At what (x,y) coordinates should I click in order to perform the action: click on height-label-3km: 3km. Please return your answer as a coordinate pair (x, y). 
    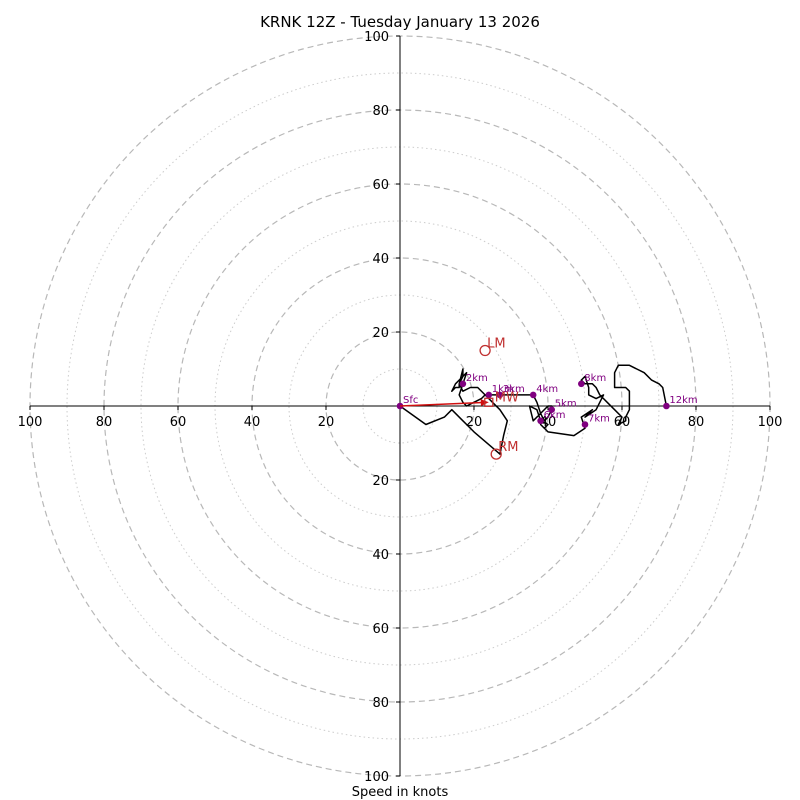
    Looking at the image, I should click on (514, 389).